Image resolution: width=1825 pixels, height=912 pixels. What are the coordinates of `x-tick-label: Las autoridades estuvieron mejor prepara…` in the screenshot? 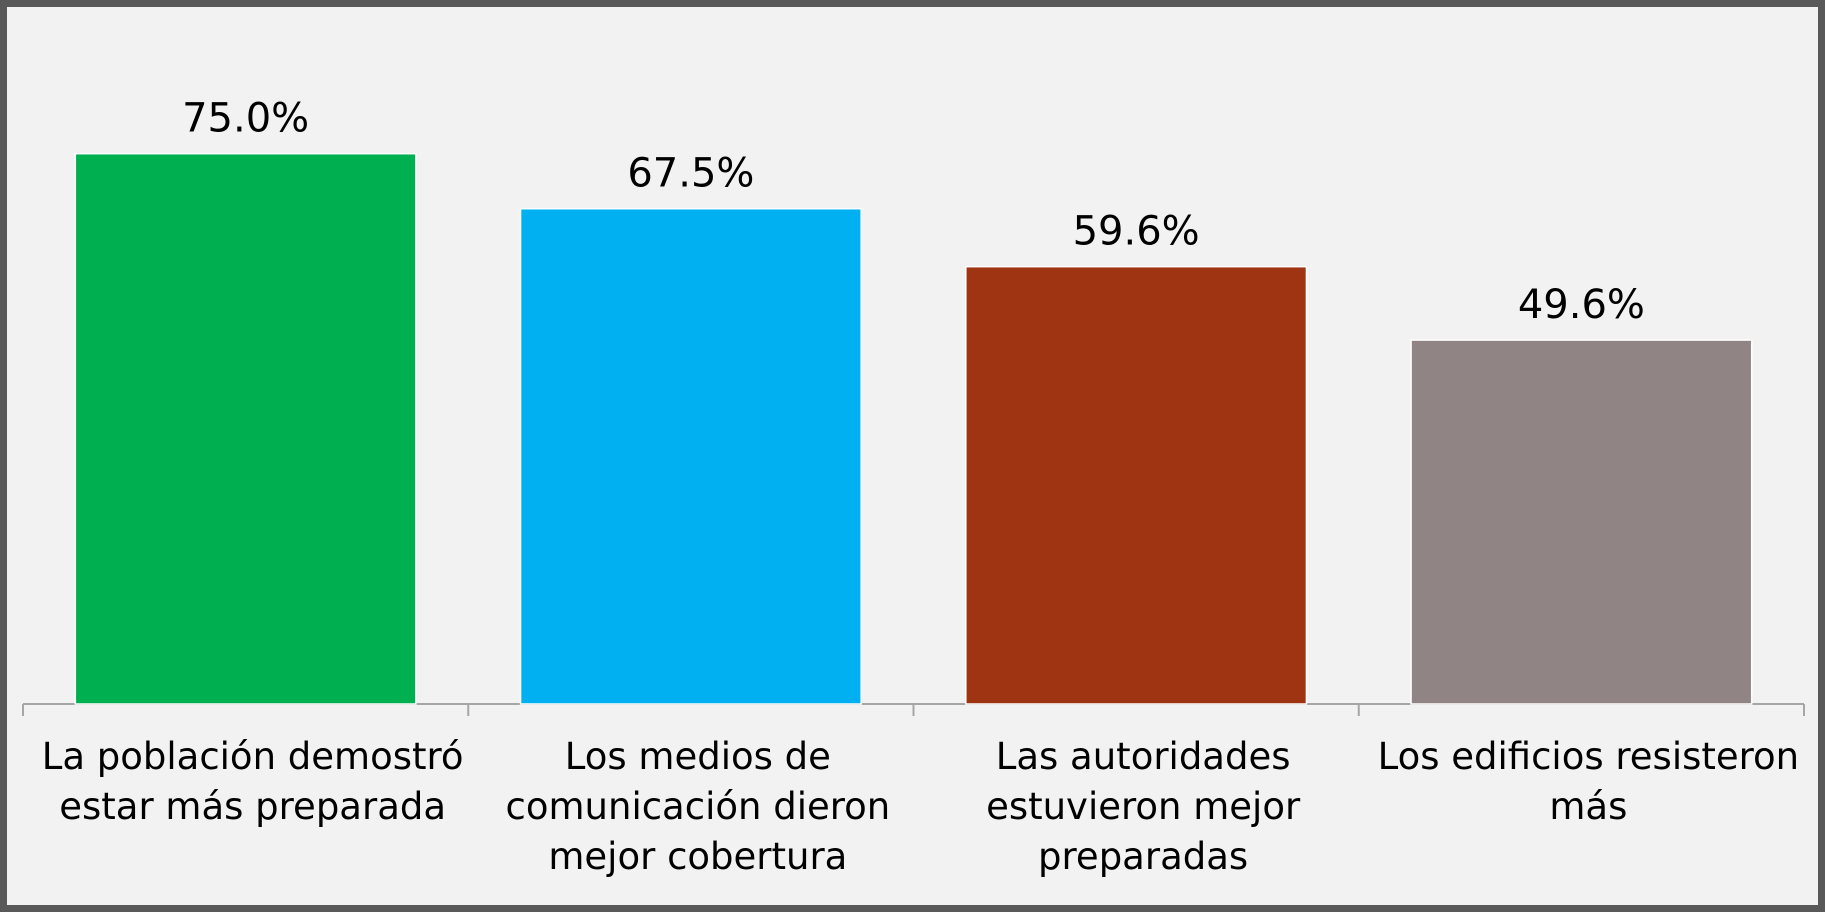 It's located at (1143, 806).